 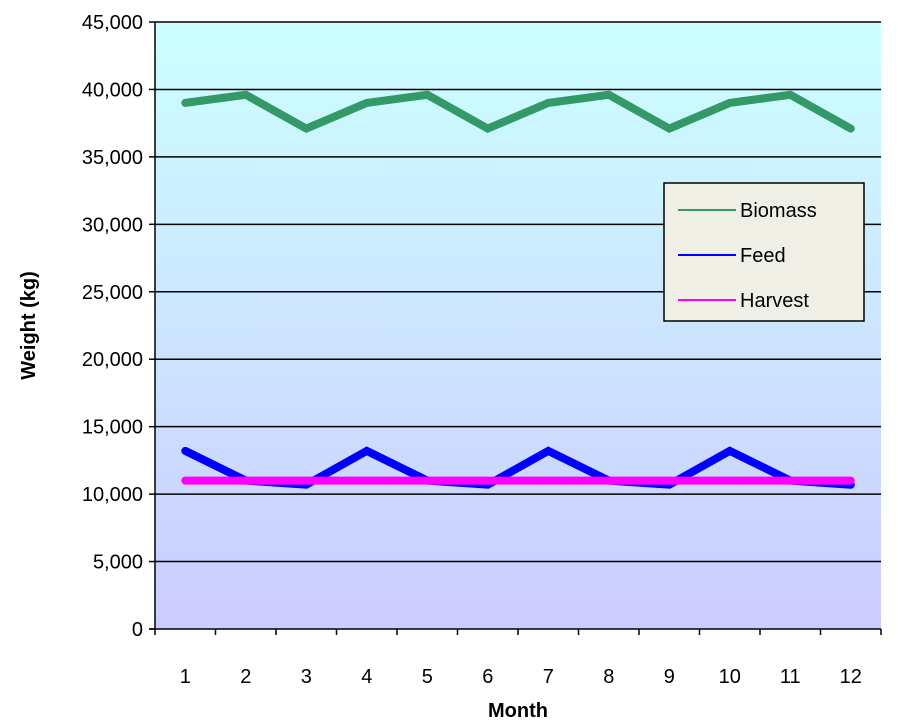 What do you see at coordinates (518, 112) in the screenshot?
I see `series-line-biomass` at bounding box center [518, 112].